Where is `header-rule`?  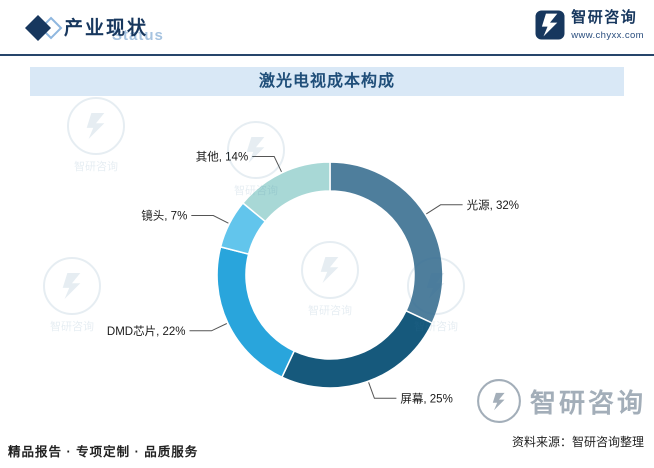 header-rule is located at coordinates (327, 55).